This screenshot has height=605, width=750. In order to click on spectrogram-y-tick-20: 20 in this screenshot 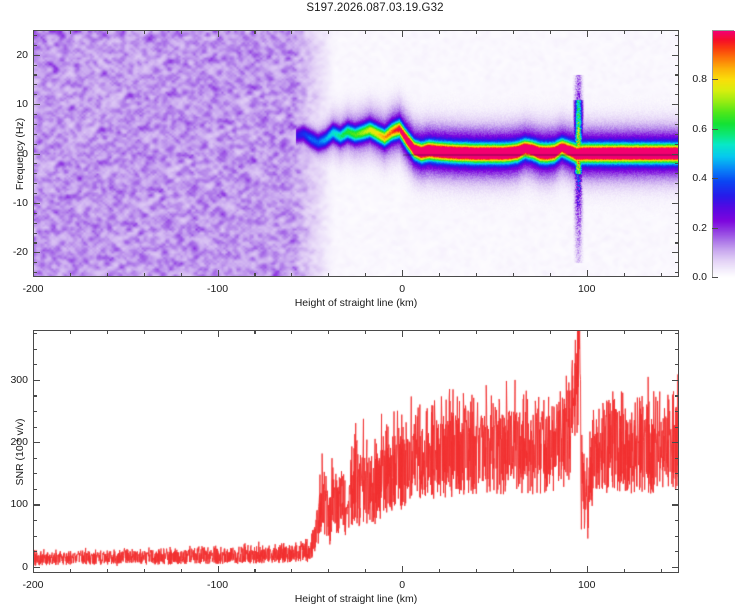, I will do `click(22, 54)`.